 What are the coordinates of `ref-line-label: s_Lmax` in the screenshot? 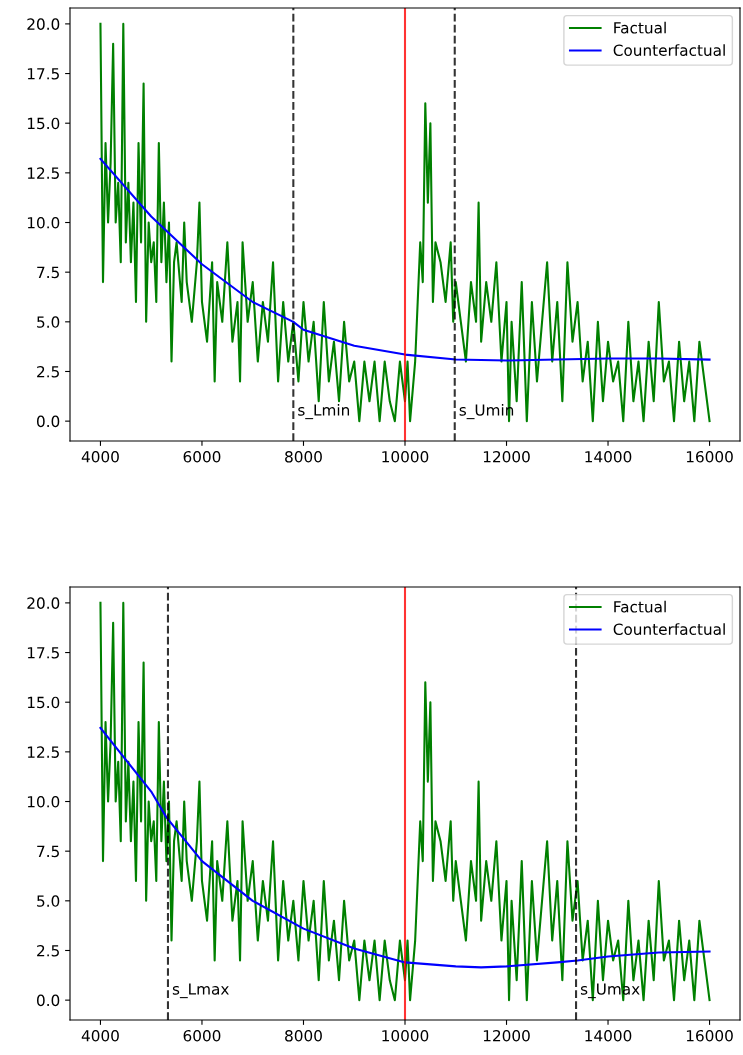 It's located at (200, 991).